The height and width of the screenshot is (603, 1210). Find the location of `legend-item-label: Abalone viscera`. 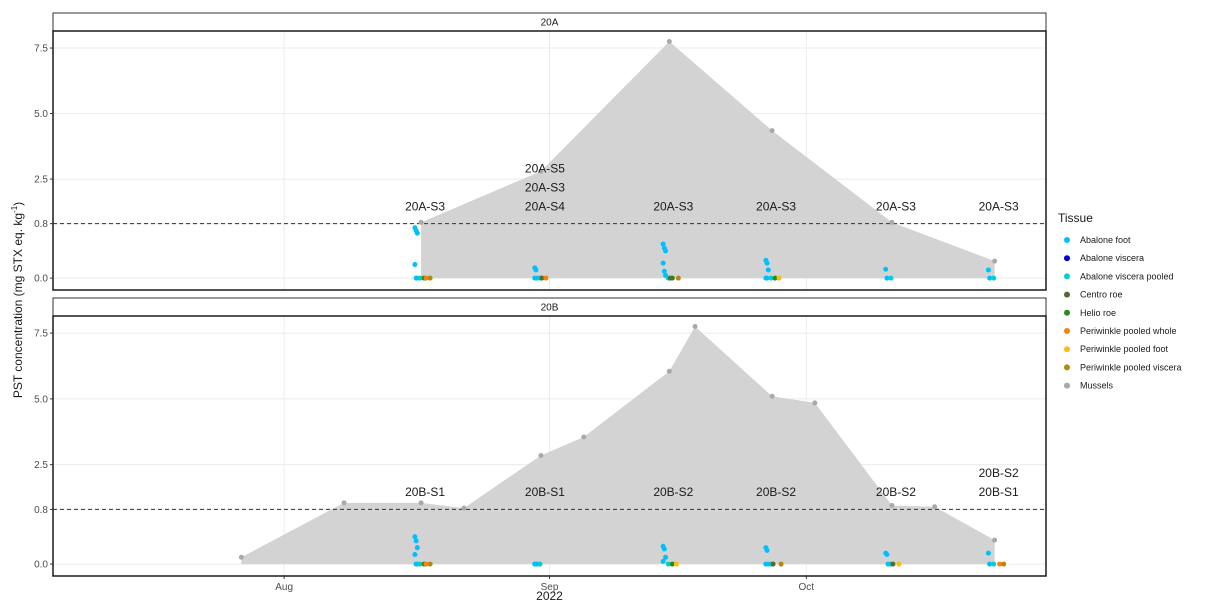

legend-item-label: Abalone viscera is located at coordinates (1112, 258).